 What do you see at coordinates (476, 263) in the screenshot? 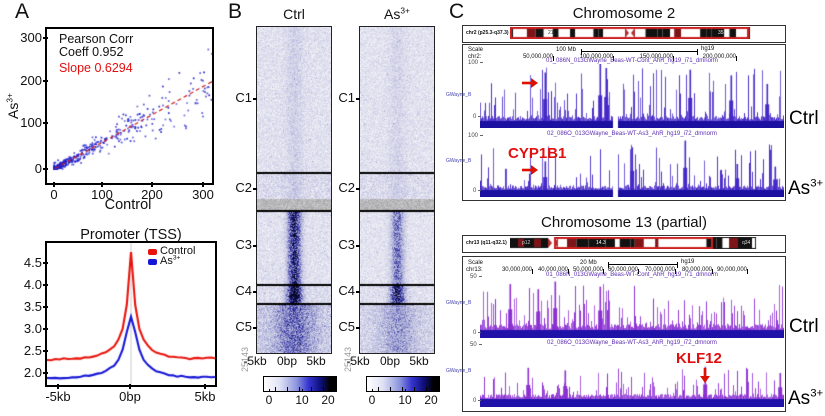
I see `chr13-scale-label: Scale` at bounding box center [476, 263].